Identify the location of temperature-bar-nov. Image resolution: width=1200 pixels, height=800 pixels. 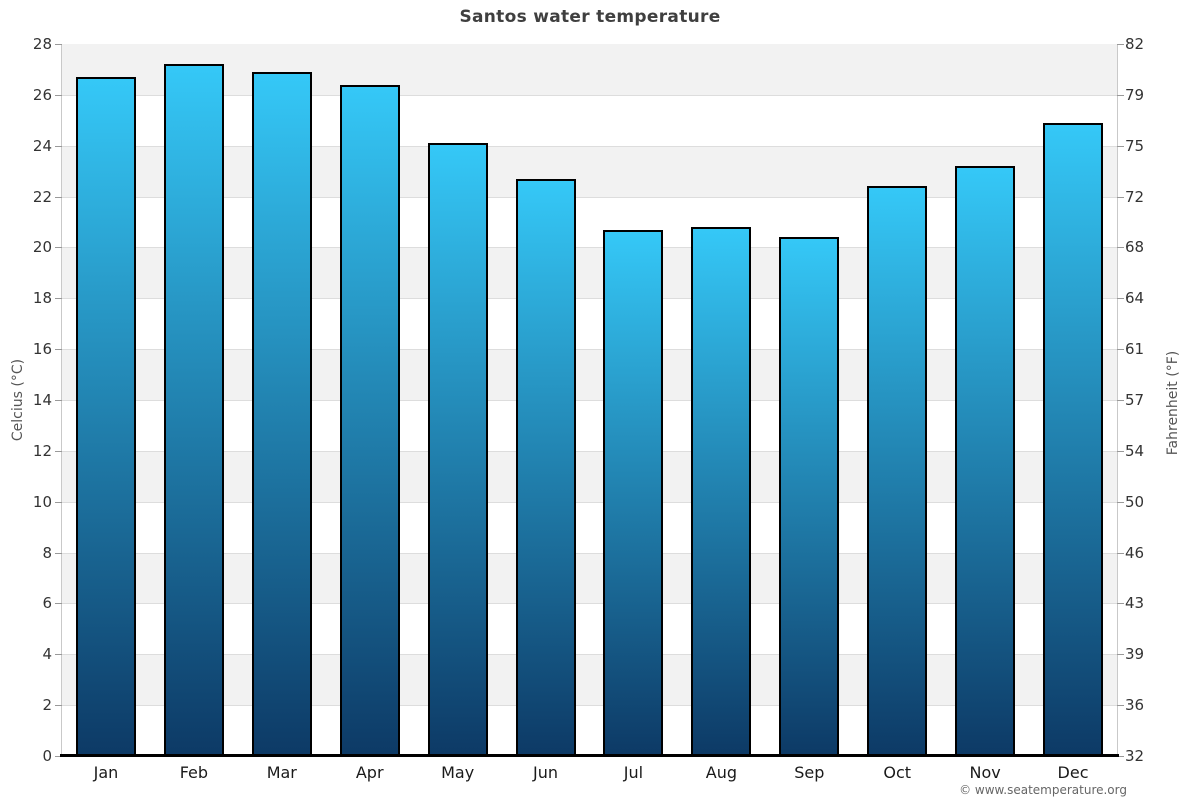
(985, 461).